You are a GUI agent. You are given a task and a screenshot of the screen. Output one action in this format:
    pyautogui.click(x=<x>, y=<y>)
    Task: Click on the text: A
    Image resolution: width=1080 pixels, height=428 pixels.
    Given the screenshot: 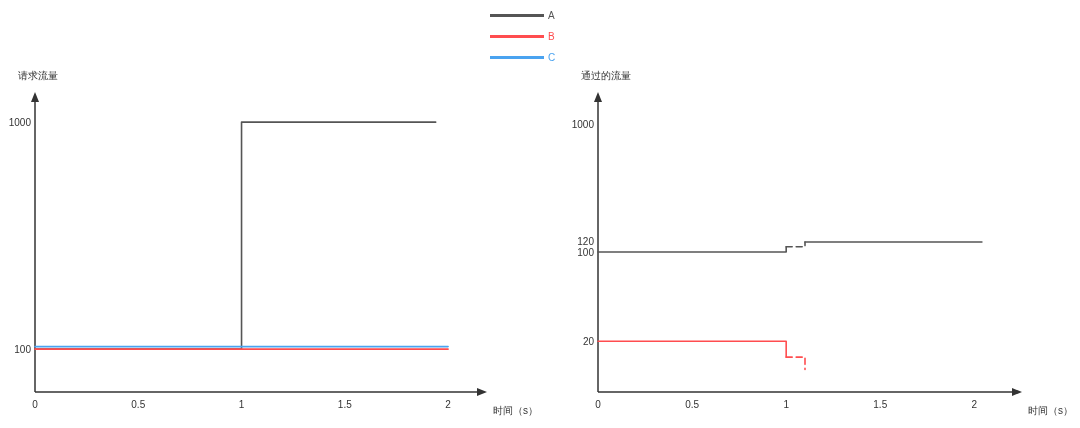 What is the action you would take?
    pyautogui.click(x=551, y=15)
    